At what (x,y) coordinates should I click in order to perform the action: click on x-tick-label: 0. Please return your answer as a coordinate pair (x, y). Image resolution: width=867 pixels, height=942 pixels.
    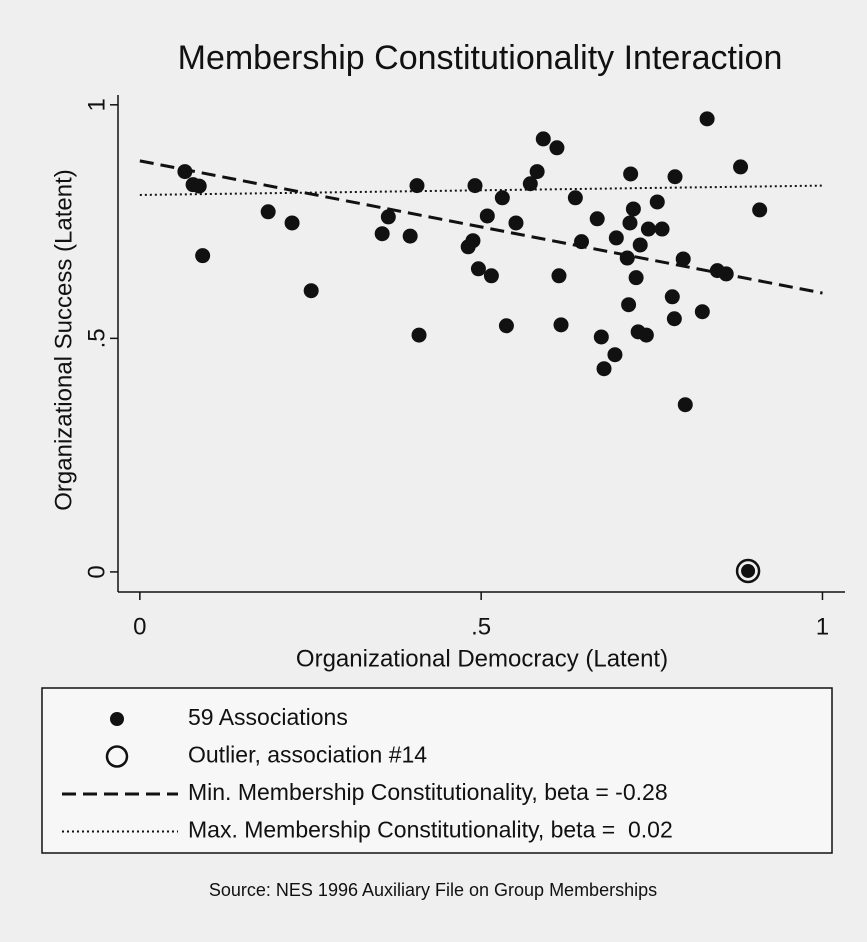
    Looking at the image, I should click on (139, 626).